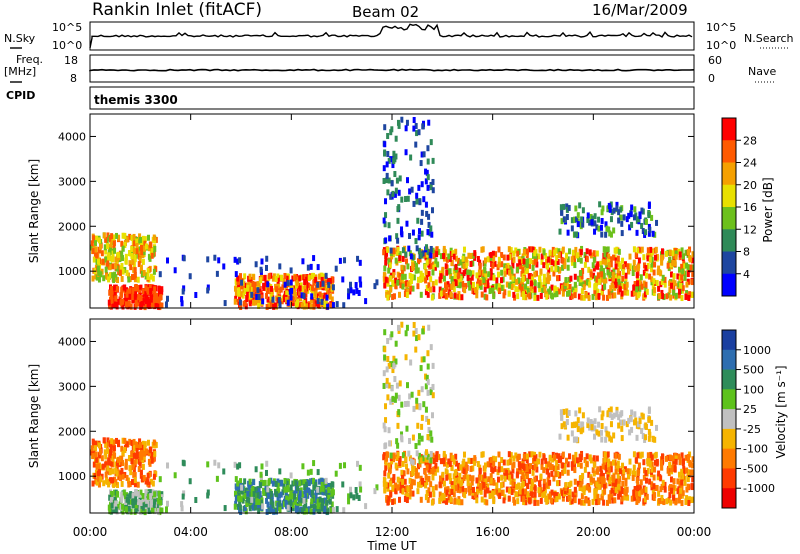 This screenshot has height=554, width=800. I want to click on colorbar-segment, so click(729, 419).